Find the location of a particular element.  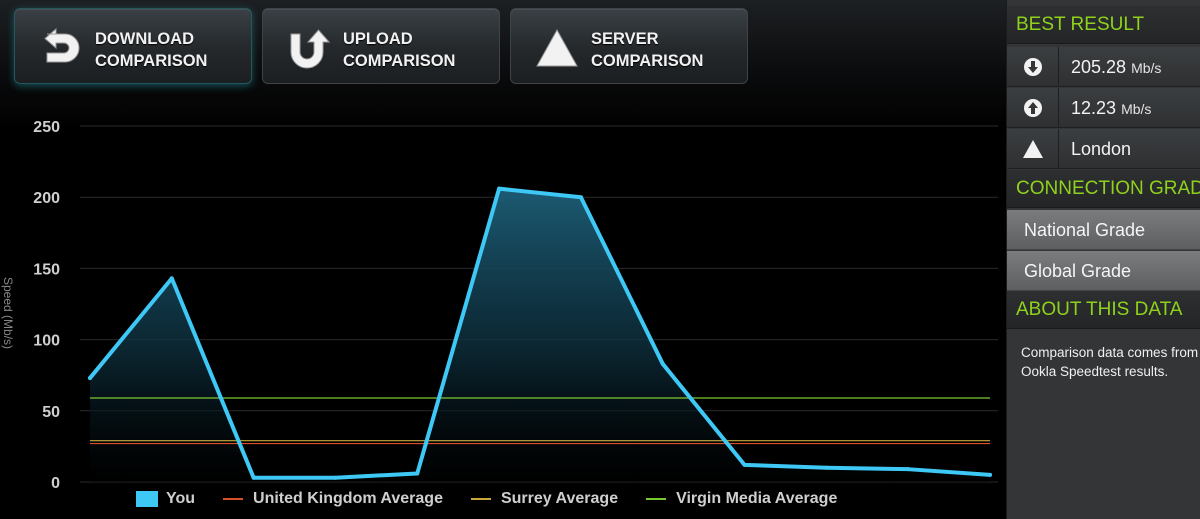

connection-grade-header: CONNECTION GRADE is located at coordinates (1103, 189).